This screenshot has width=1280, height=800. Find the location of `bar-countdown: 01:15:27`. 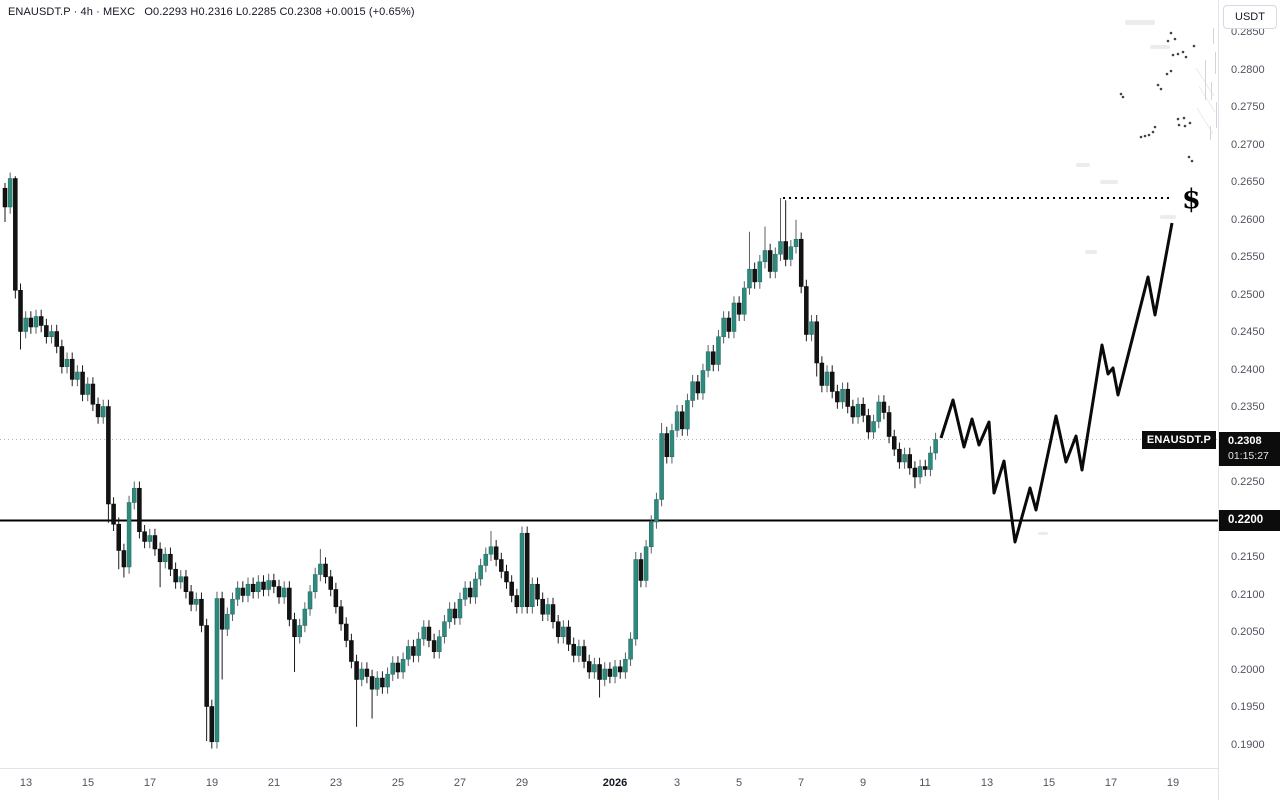

bar-countdown: 01:15:27 is located at coordinates (1248, 455).